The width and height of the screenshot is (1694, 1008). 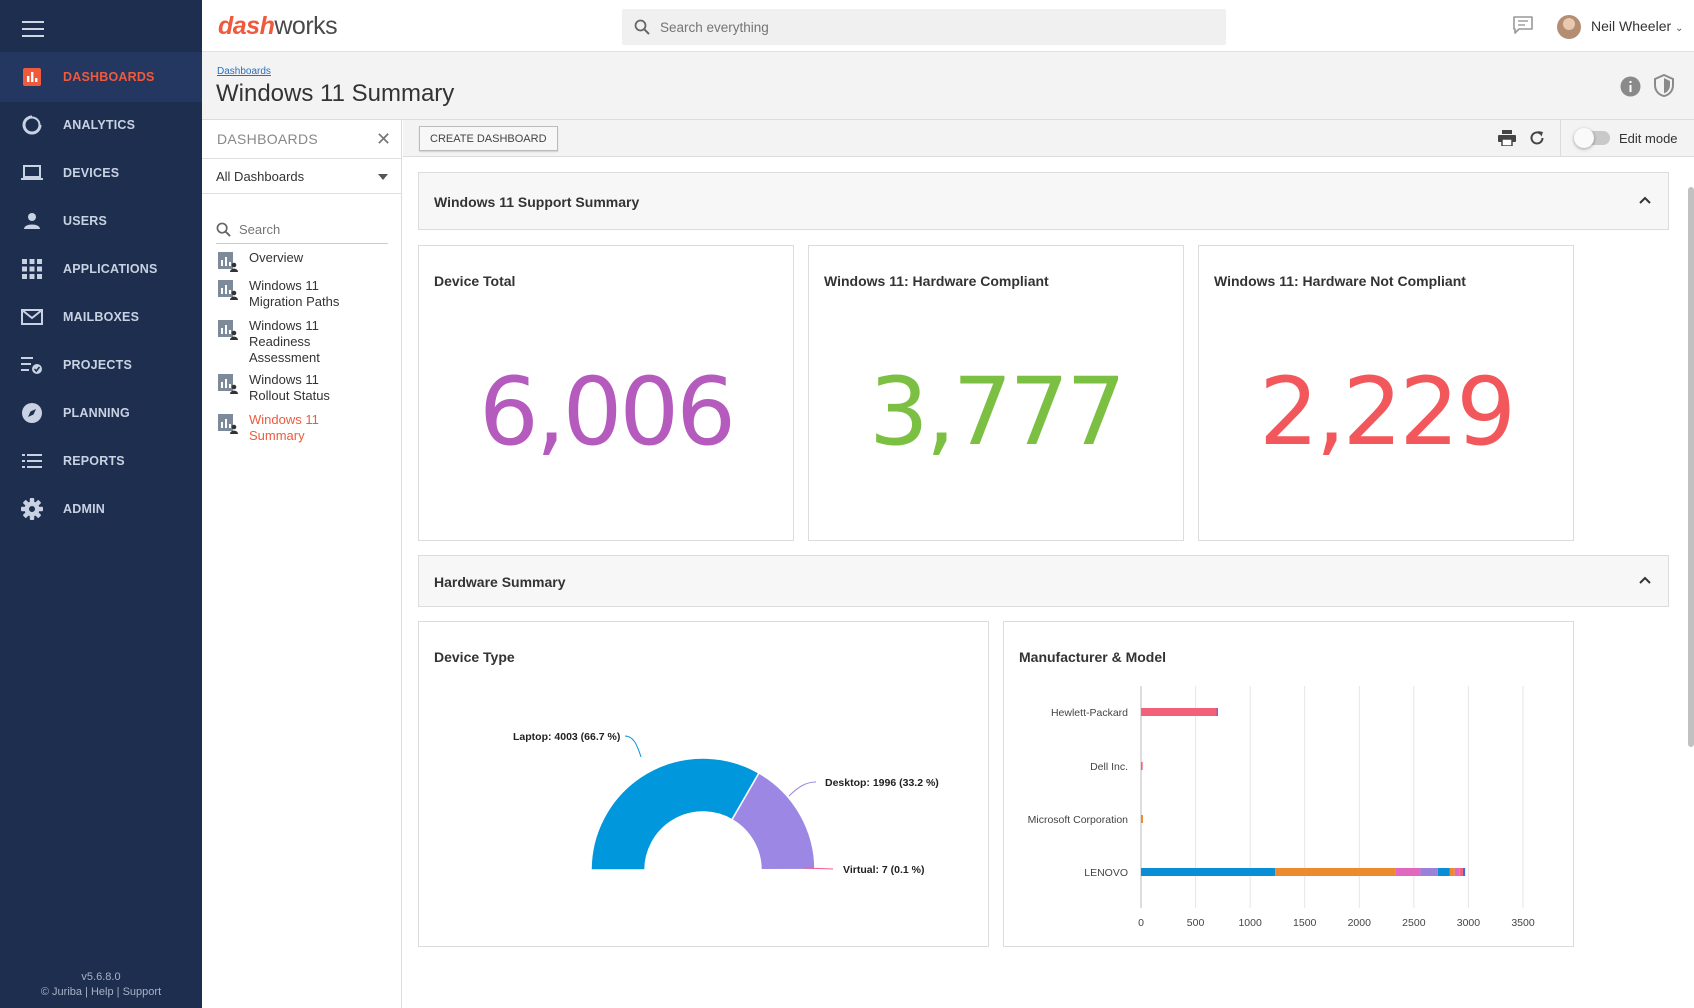 What do you see at coordinates (309, 229) in the screenshot?
I see `dashboard-search-input` at bounding box center [309, 229].